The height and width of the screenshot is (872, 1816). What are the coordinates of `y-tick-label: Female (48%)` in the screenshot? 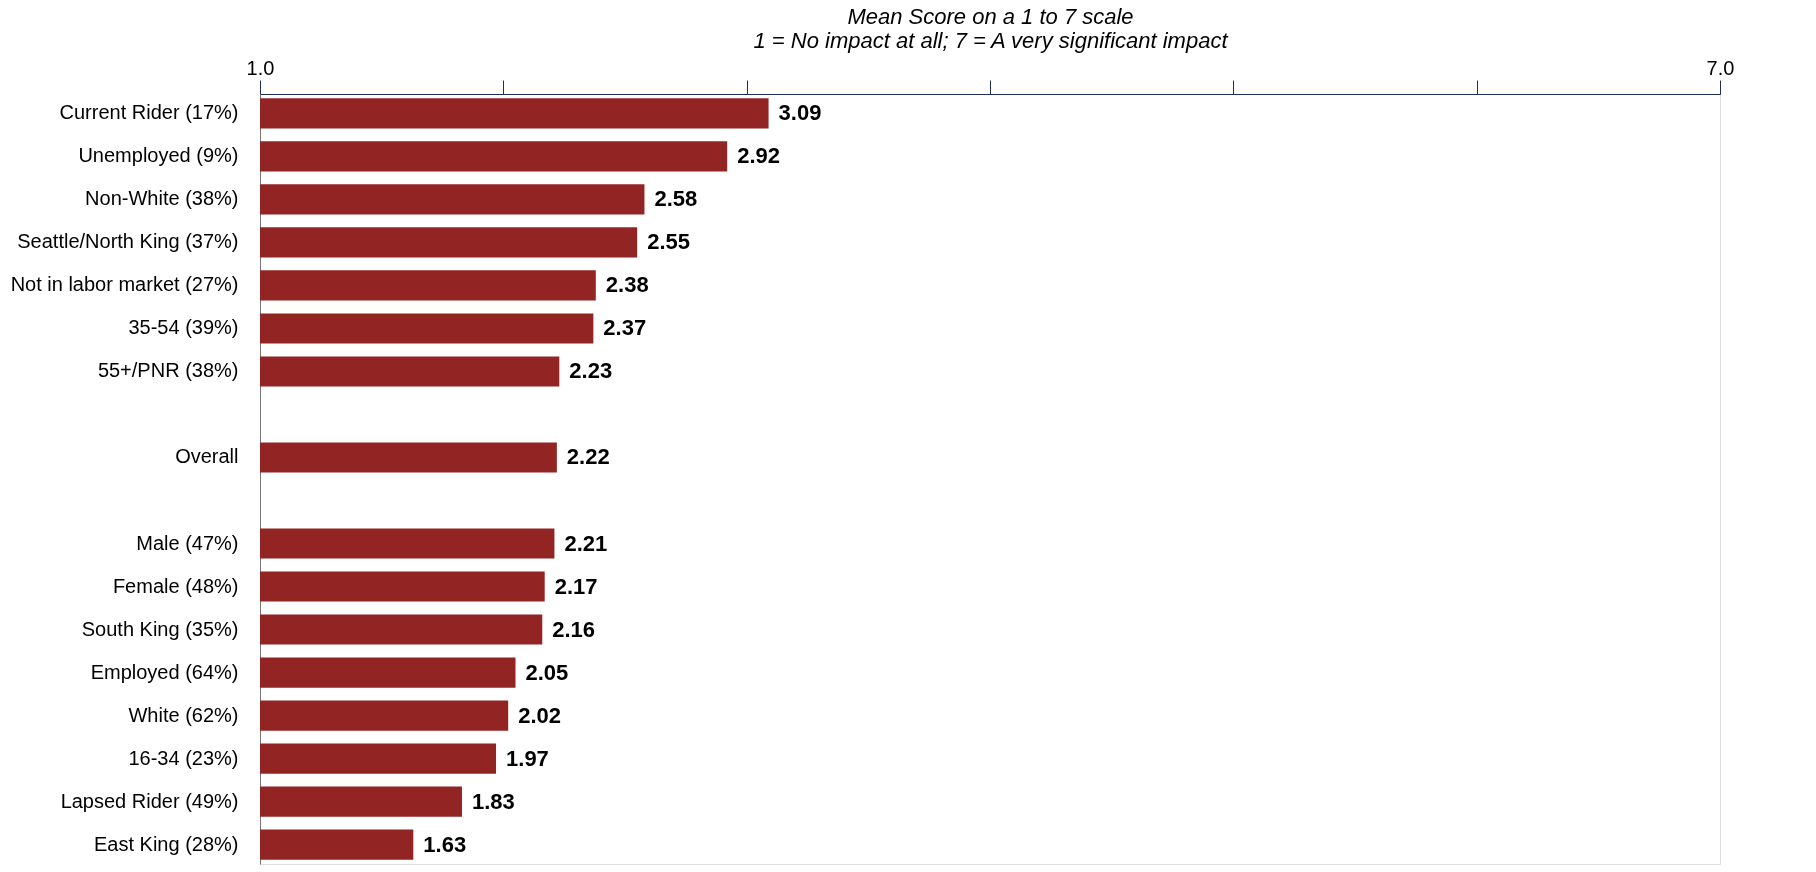 It's located at (175, 585).